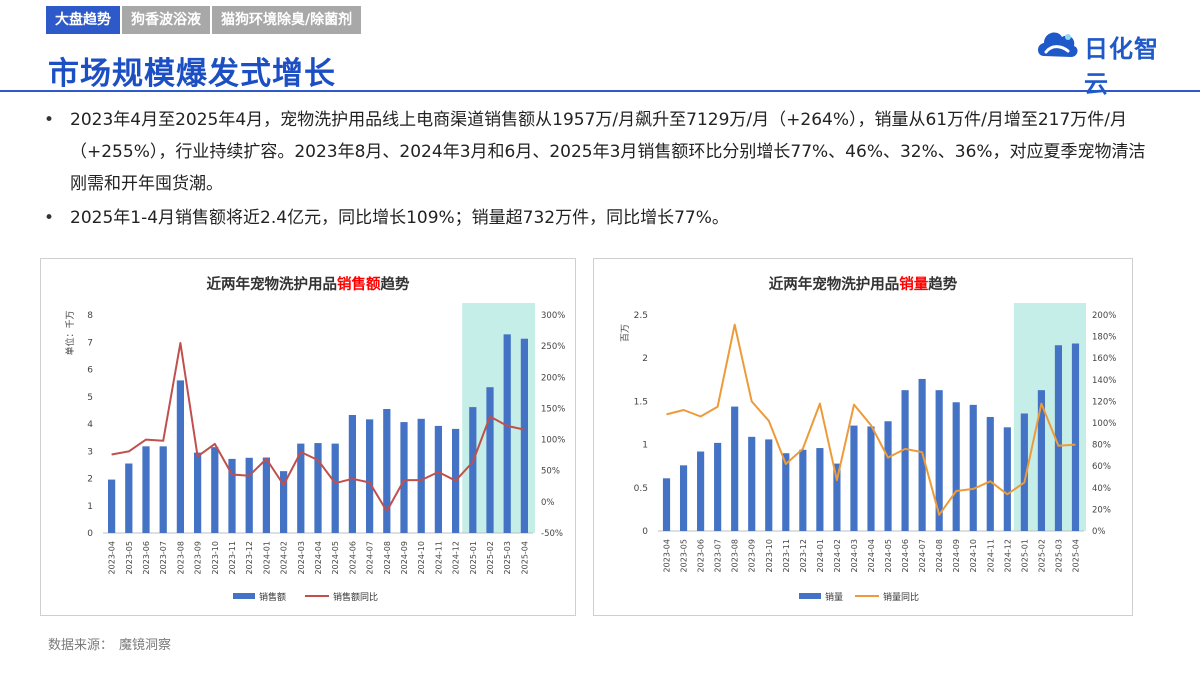  I want to click on chart-title-part: 销量, so click(913, 284).